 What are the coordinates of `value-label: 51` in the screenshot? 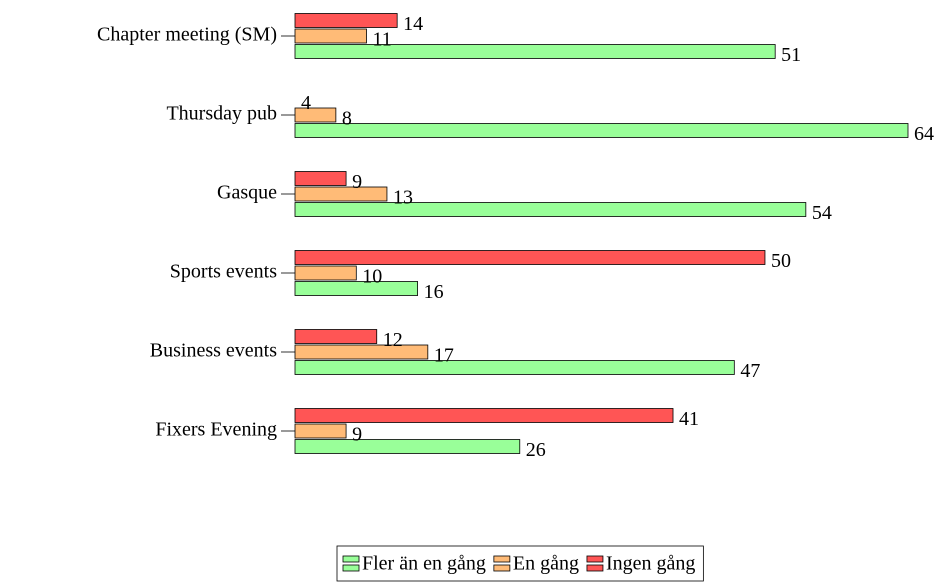 It's located at (791, 55).